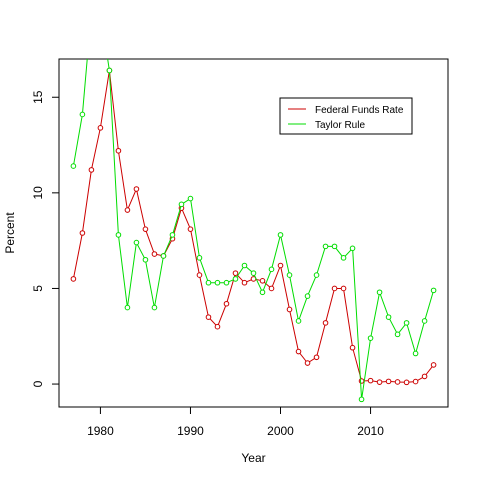  I want to click on point-federal-funds-rate-2004, so click(316, 357).